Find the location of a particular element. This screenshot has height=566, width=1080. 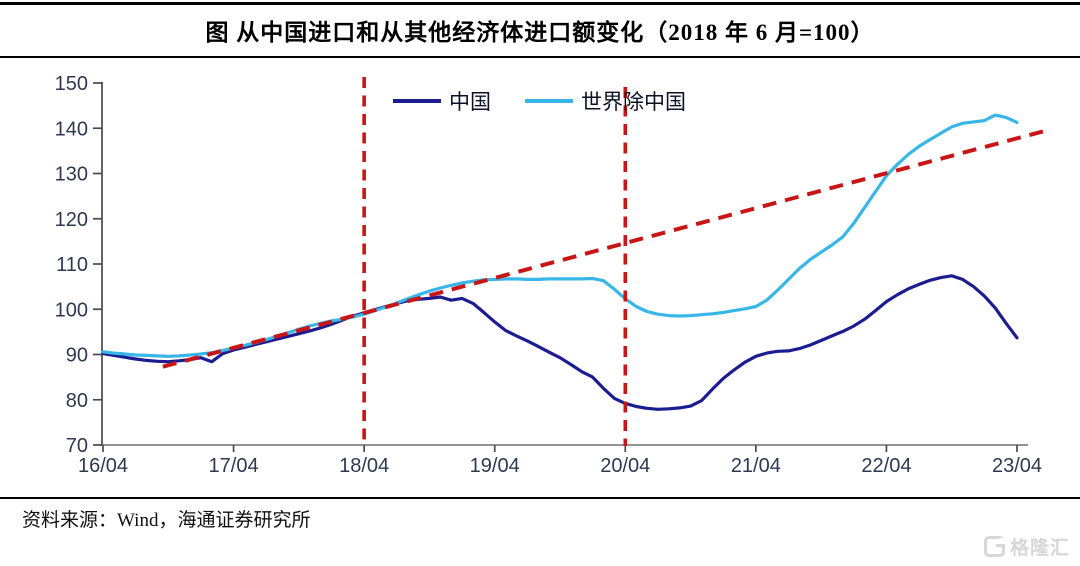

y-axis-tick-label: 140 is located at coordinates (71, 129).